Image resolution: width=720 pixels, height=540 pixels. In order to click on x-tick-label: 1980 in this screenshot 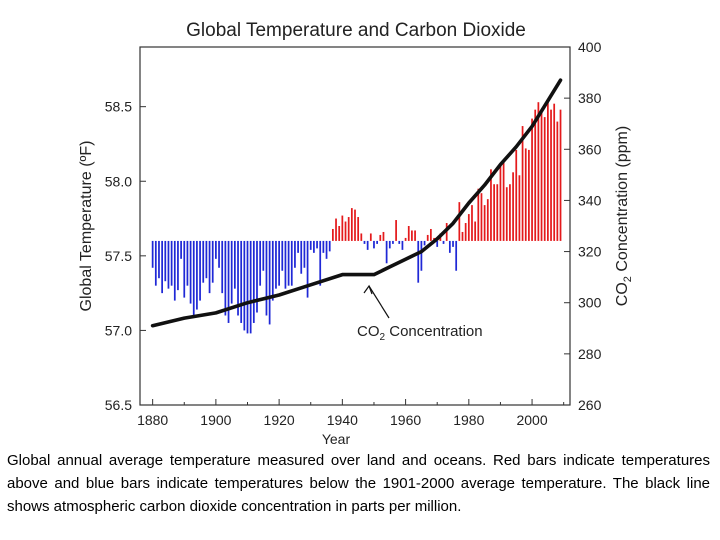, I will do `click(468, 420)`.